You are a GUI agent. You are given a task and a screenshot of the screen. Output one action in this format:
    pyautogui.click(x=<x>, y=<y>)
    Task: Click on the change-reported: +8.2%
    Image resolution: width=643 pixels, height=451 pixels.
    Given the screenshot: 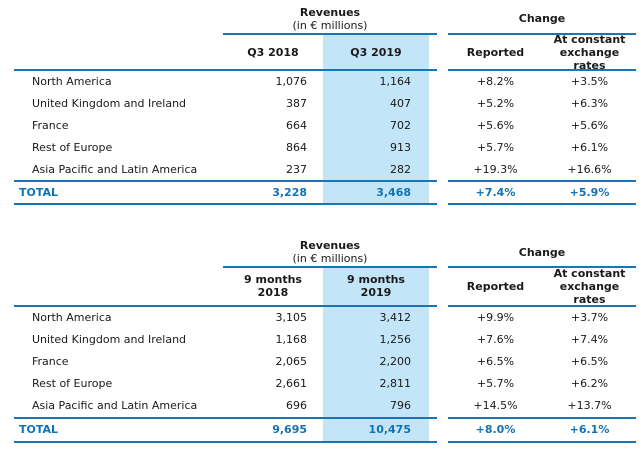 What is the action you would take?
    pyautogui.click(x=495, y=82)
    